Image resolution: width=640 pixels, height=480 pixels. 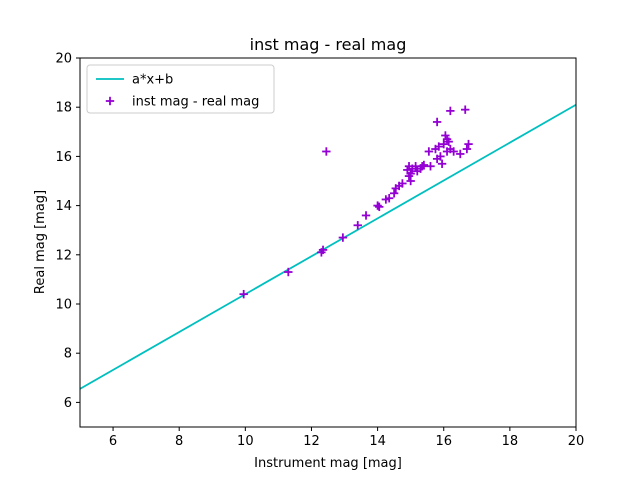 What do you see at coordinates (63, 206) in the screenshot?
I see `y-tick-label: 14` at bounding box center [63, 206].